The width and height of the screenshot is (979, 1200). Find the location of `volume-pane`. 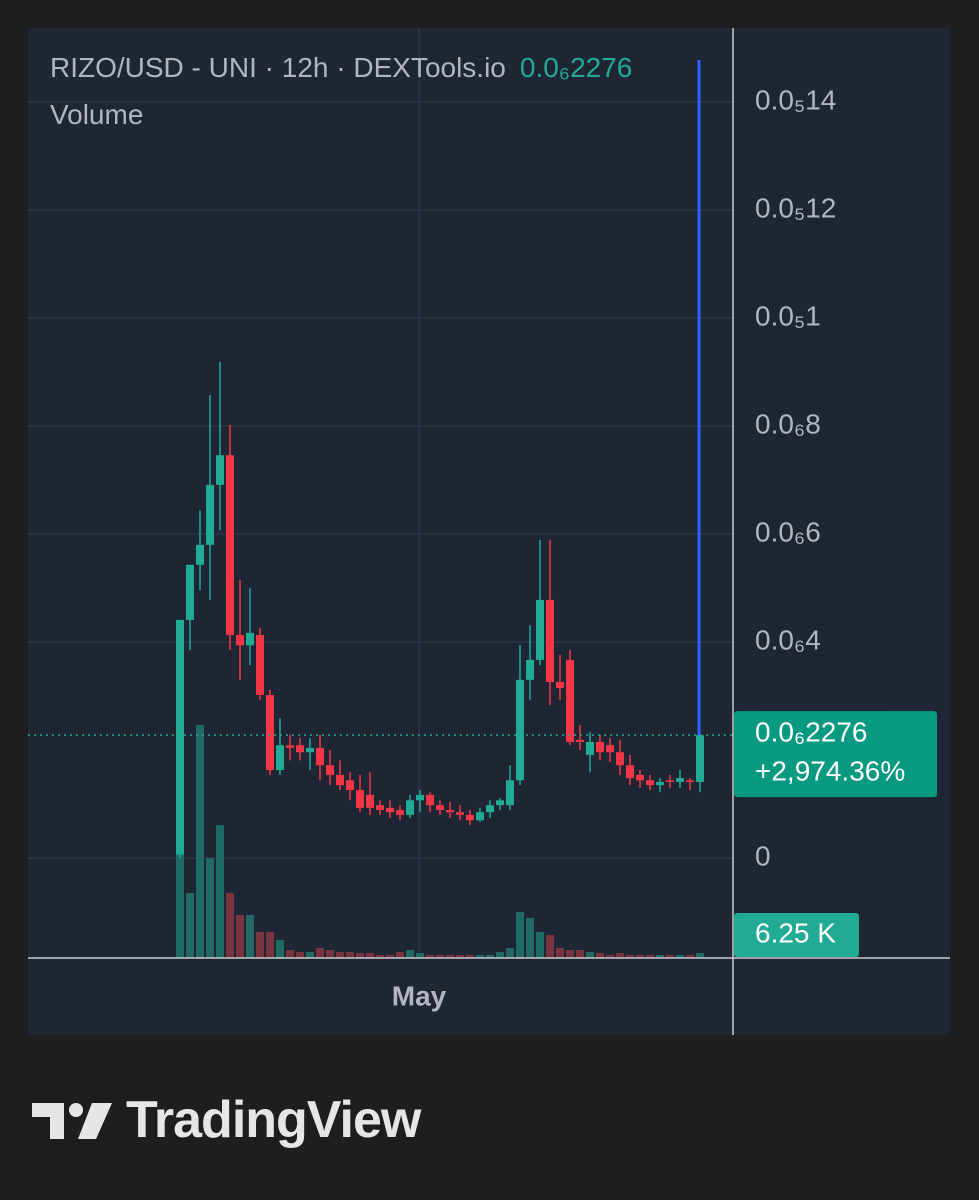

volume-pane is located at coordinates (440, 841).